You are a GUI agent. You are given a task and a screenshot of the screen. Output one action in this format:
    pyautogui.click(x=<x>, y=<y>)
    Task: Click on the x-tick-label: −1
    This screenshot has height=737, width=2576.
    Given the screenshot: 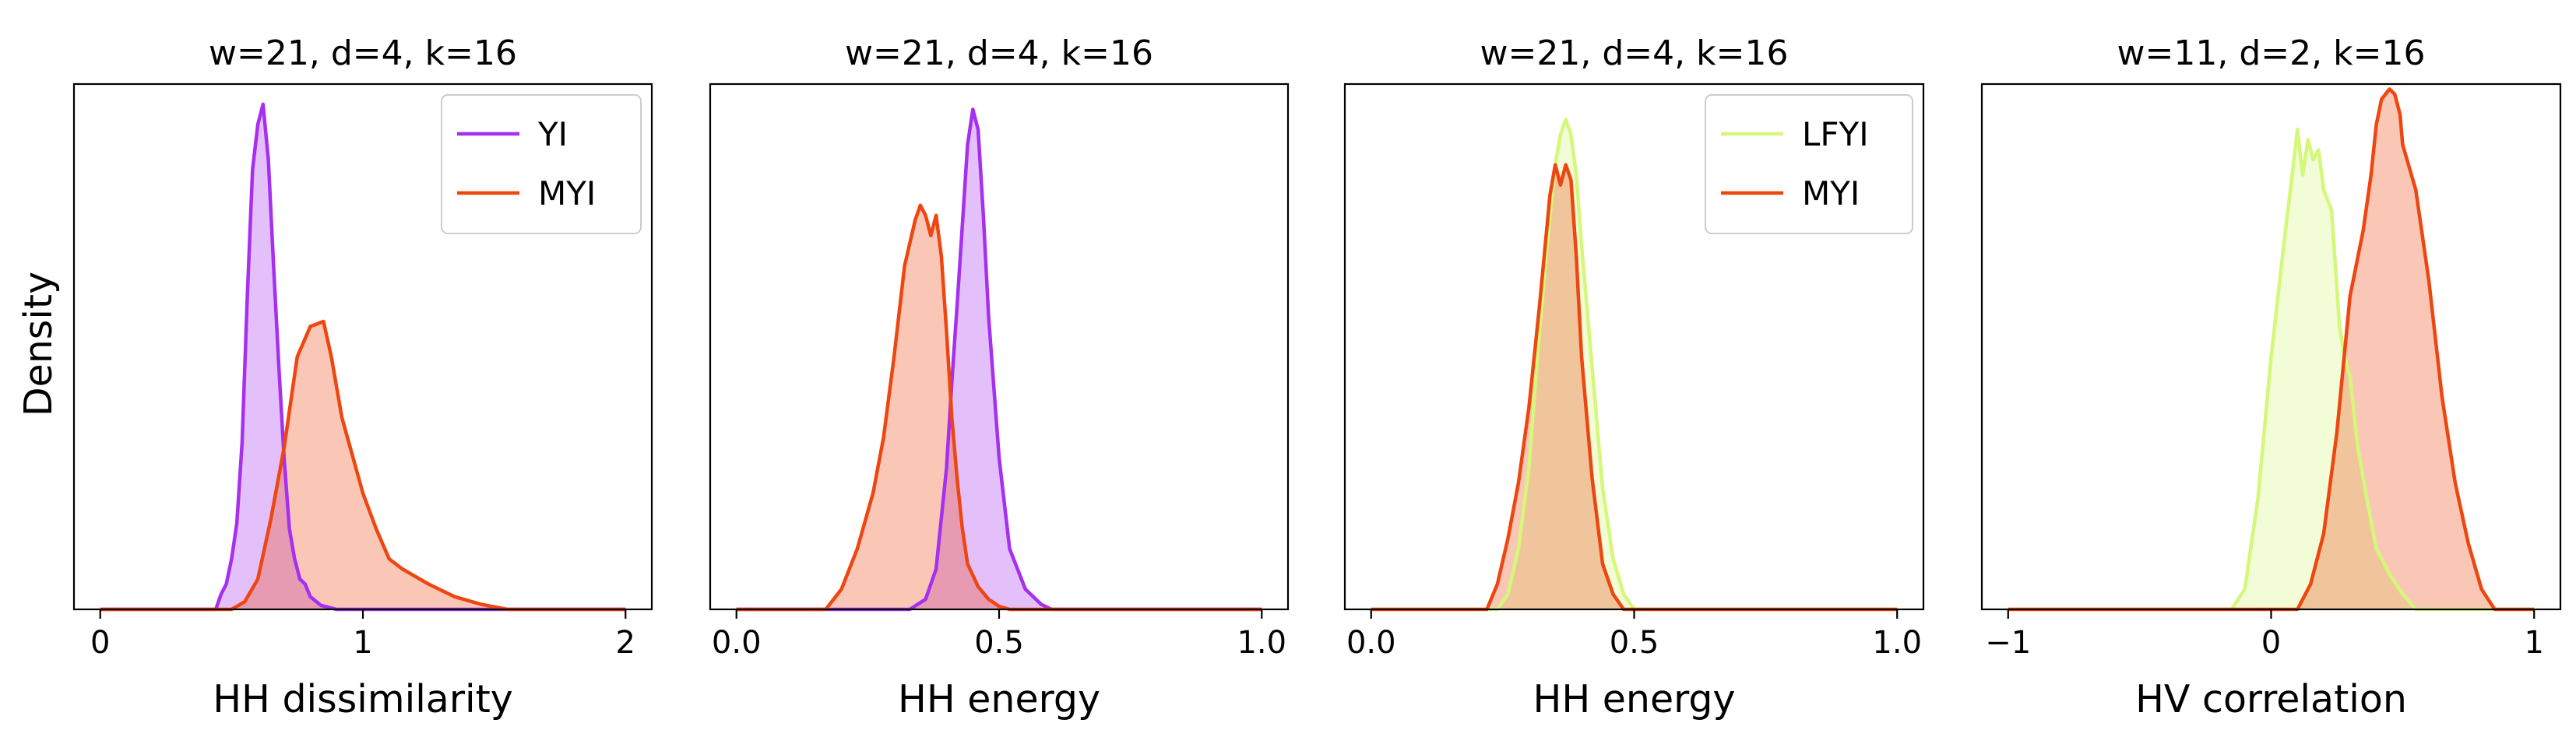 What is the action you would take?
    pyautogui.click(x=2008, y=643)
    